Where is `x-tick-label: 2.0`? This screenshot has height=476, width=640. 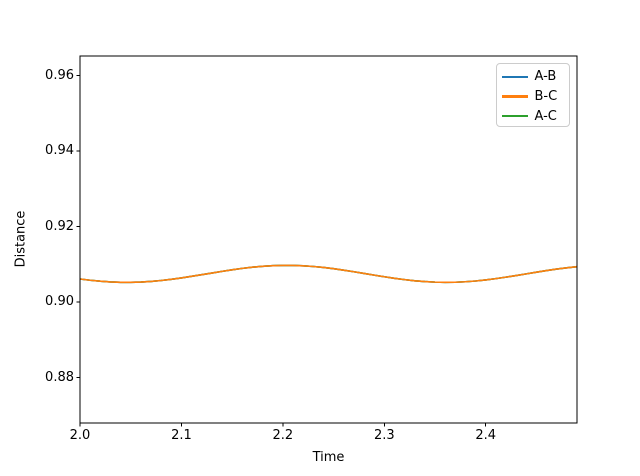
x-tick-label: 2.0 is located at coordinates (80, 435).